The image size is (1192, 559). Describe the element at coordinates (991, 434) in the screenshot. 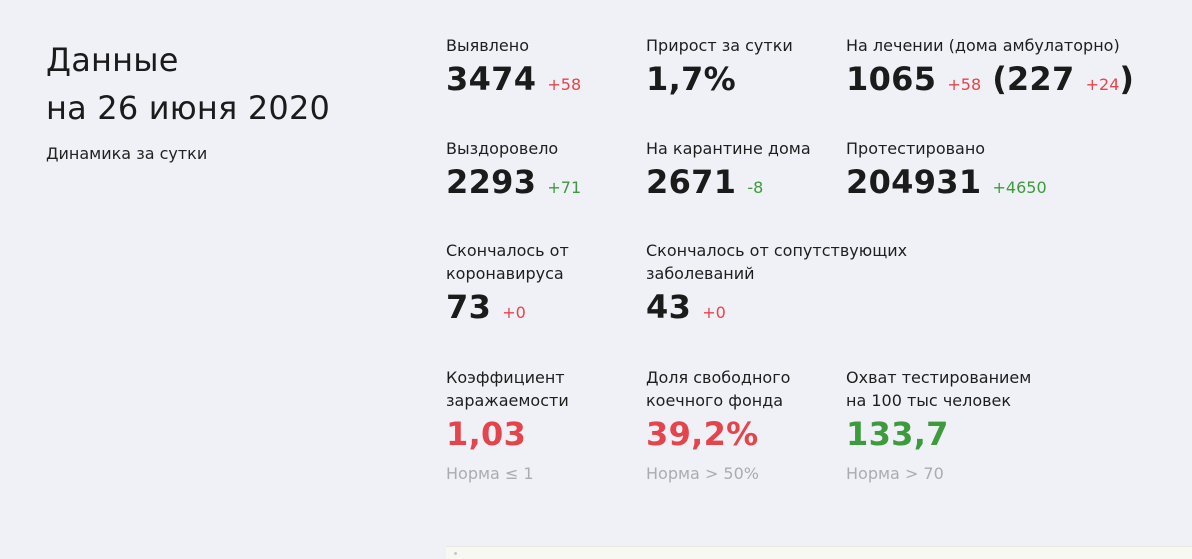

I see `stat-value-row: 133,7` at that location.